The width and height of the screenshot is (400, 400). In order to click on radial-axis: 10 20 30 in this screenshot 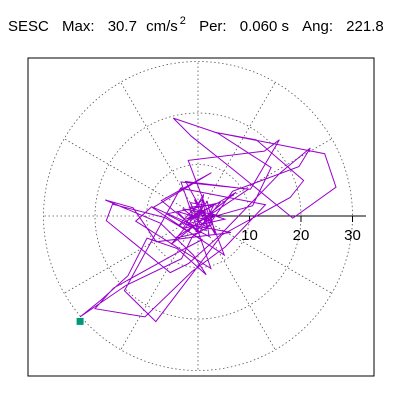, I will do `click(282, 229)`.